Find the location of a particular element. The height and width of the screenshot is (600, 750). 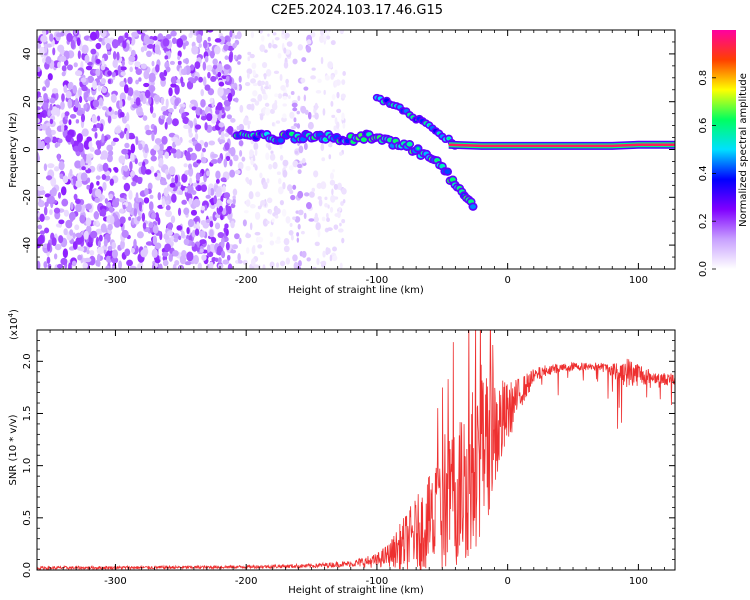

y-tick-label: 0.5 is located at coordinates (27, 518).